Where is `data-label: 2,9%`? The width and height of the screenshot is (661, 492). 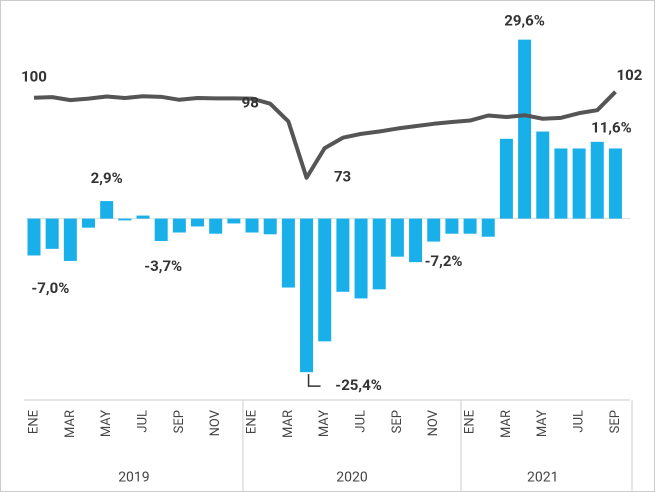
data-label: 2,9% is located at coordinates (107, 178).